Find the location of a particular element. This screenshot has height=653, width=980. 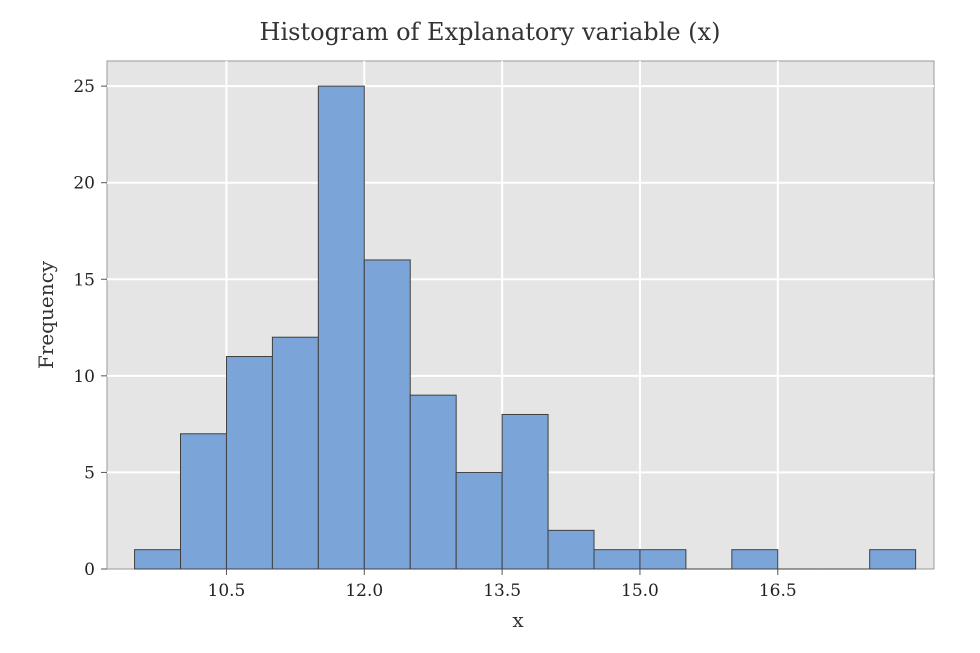

y-axis-label: Frequency is located at coordinates (46, 314).